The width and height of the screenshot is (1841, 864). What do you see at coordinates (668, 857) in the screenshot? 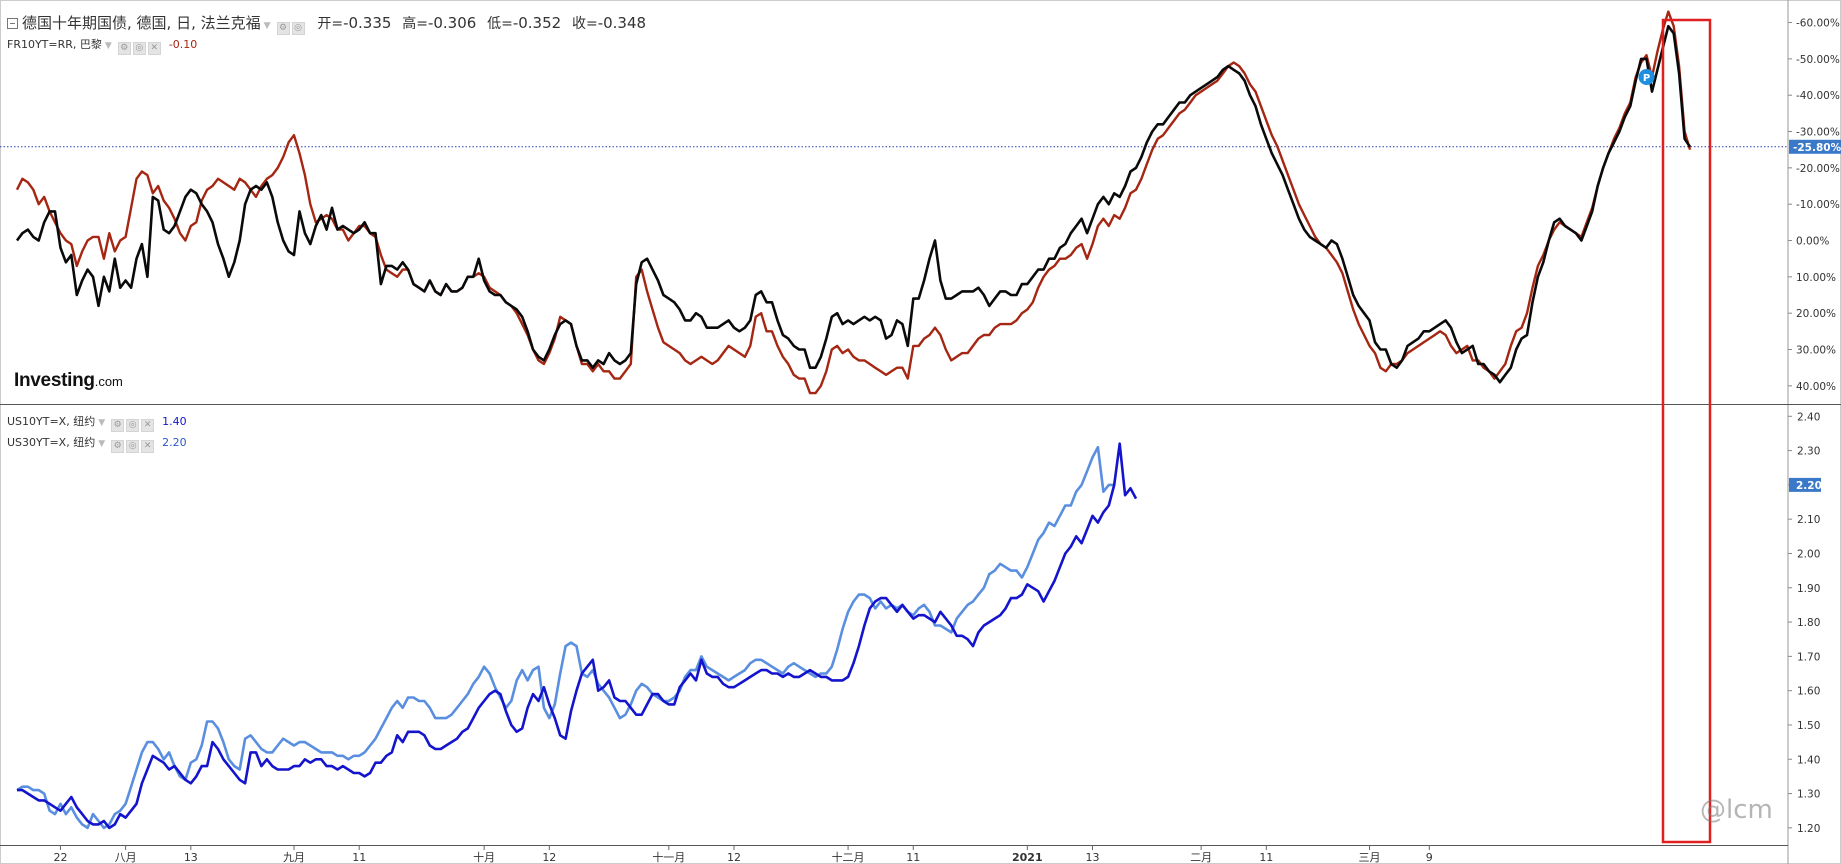
I see `x-tick-label: 十一月` at bounding box center [668, 857].